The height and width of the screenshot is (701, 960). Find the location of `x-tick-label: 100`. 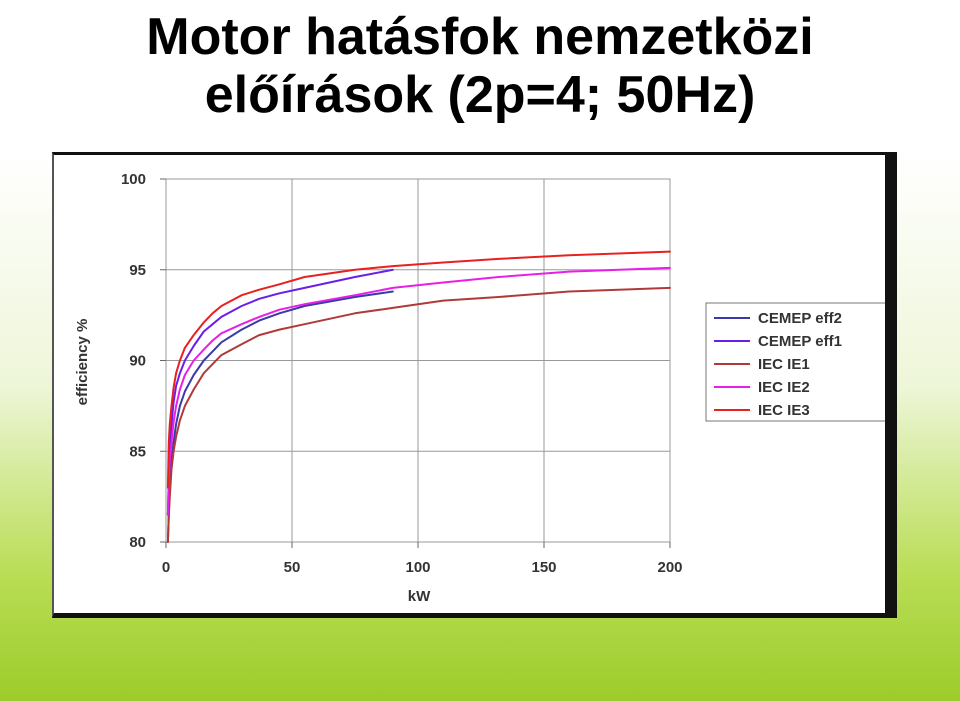

x-tick-label: 100 is located at coordinates (417, 567).